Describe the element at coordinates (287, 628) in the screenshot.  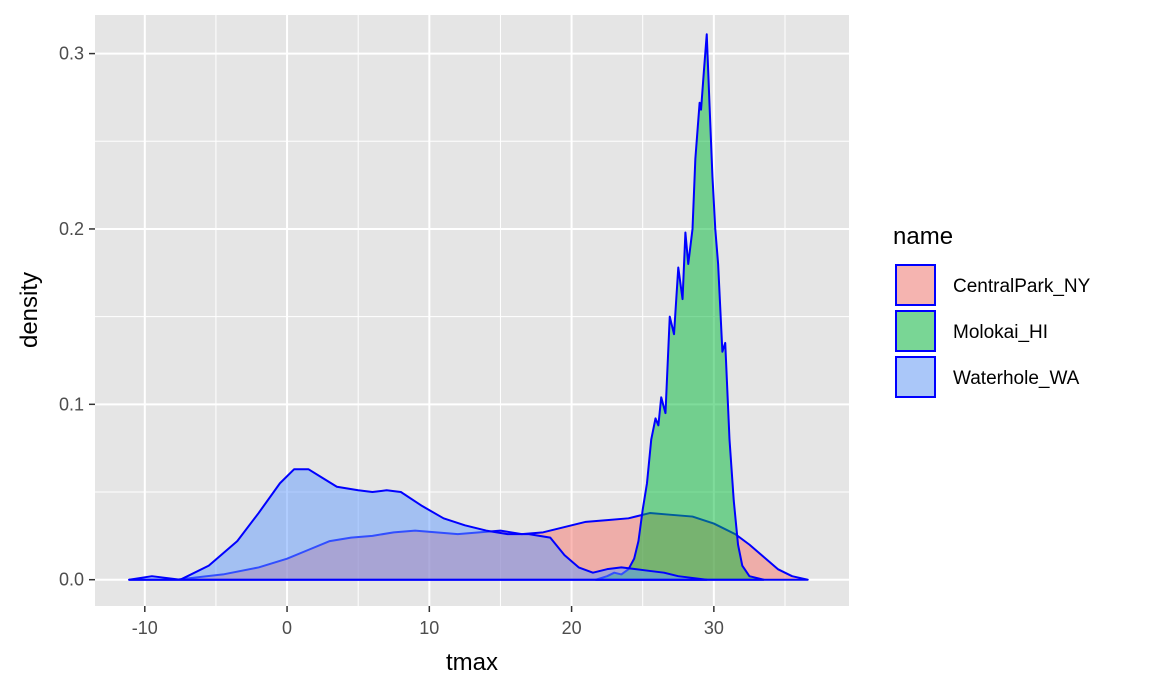
I see `x-tick-label: 0` at that location.